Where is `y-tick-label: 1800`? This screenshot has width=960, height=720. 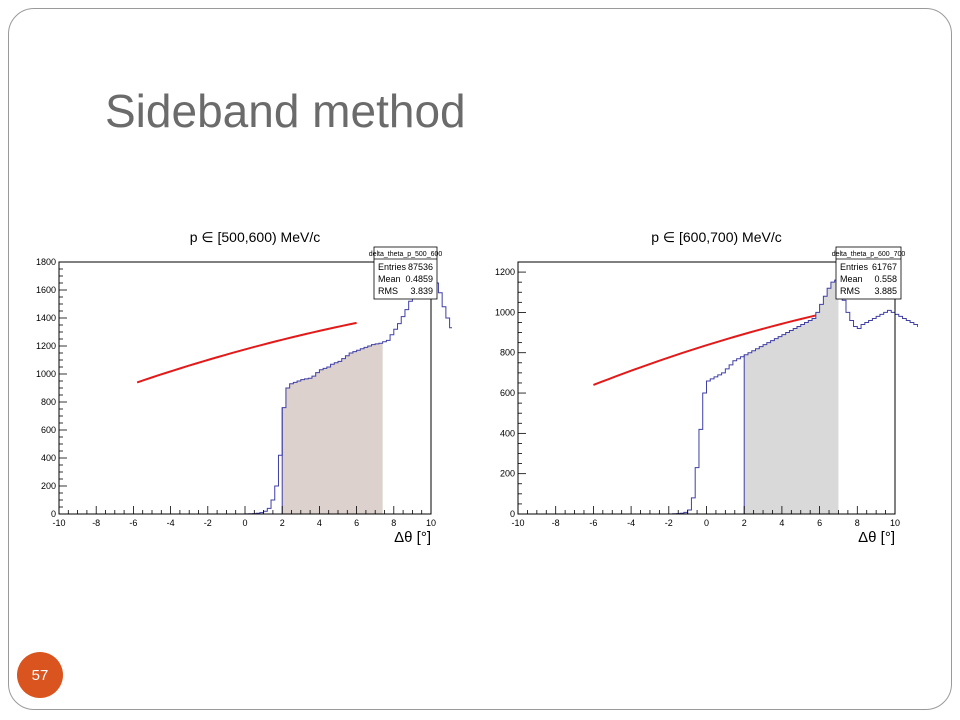 y-tick-label: 1800 is located at coordinates (46, 262).